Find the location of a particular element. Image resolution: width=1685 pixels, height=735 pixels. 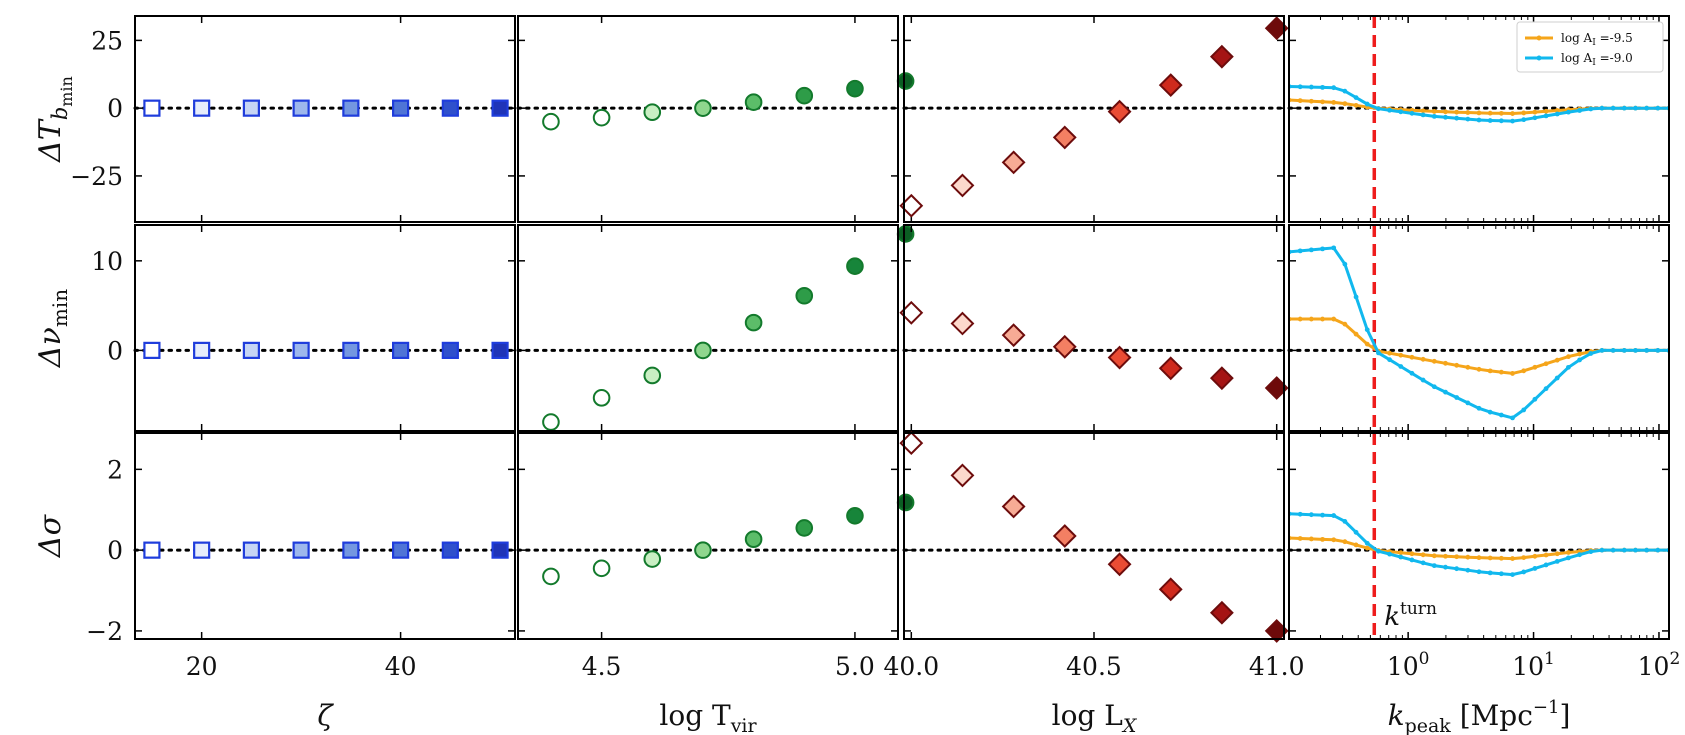

panel-dT-lx is located at coordinates (1094, 119).